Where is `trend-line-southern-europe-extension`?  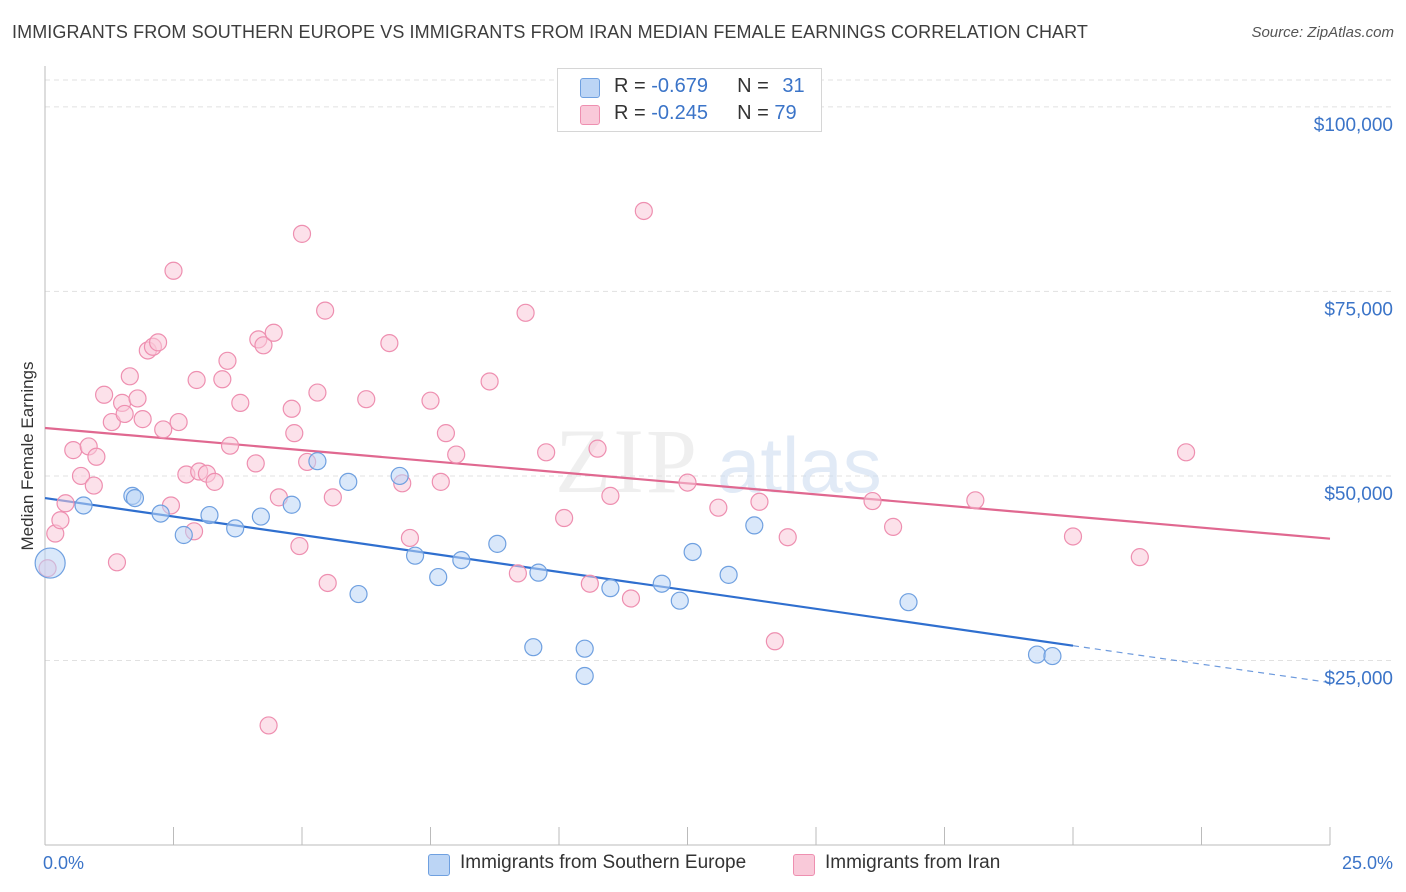
trend-line-southern-europe-extension is located at coordinates (1201, 664).